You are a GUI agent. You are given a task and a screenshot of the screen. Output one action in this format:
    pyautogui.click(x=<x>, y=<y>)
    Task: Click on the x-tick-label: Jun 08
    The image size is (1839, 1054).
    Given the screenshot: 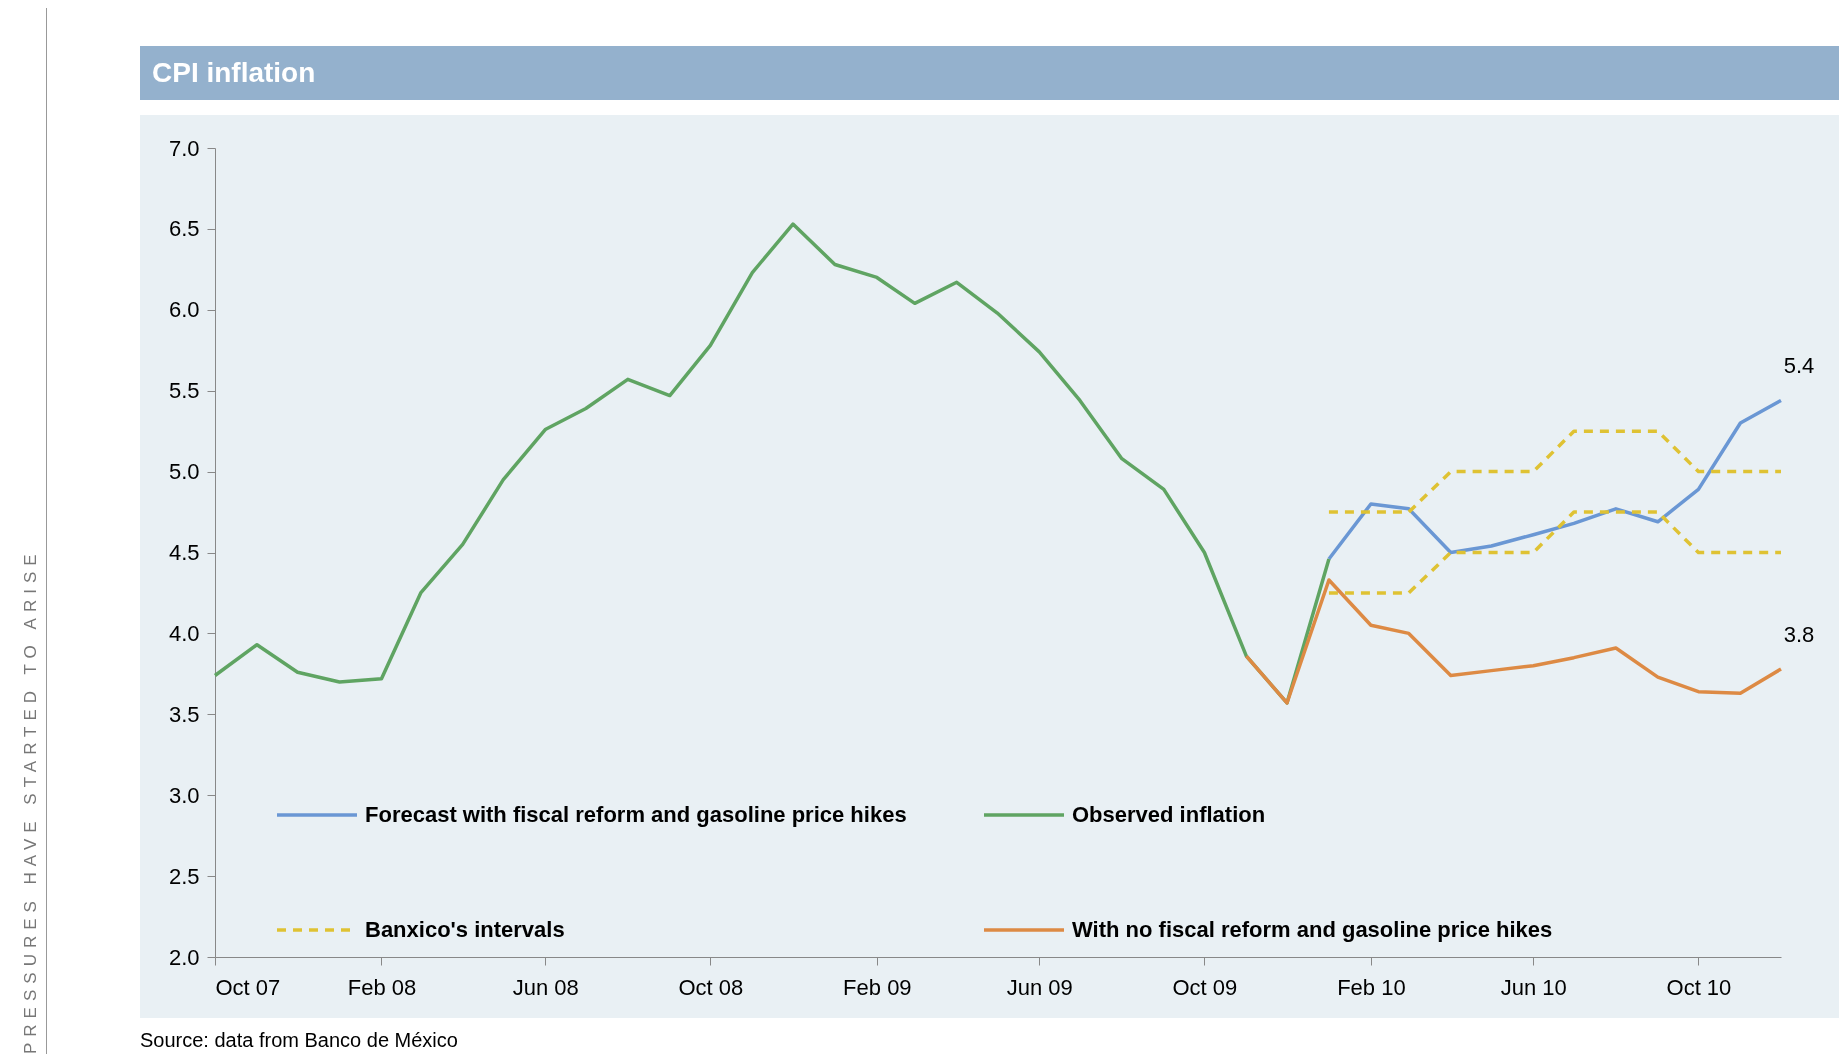 What is the action you would take?
    pyautogui.click(x=545, y=987)
    